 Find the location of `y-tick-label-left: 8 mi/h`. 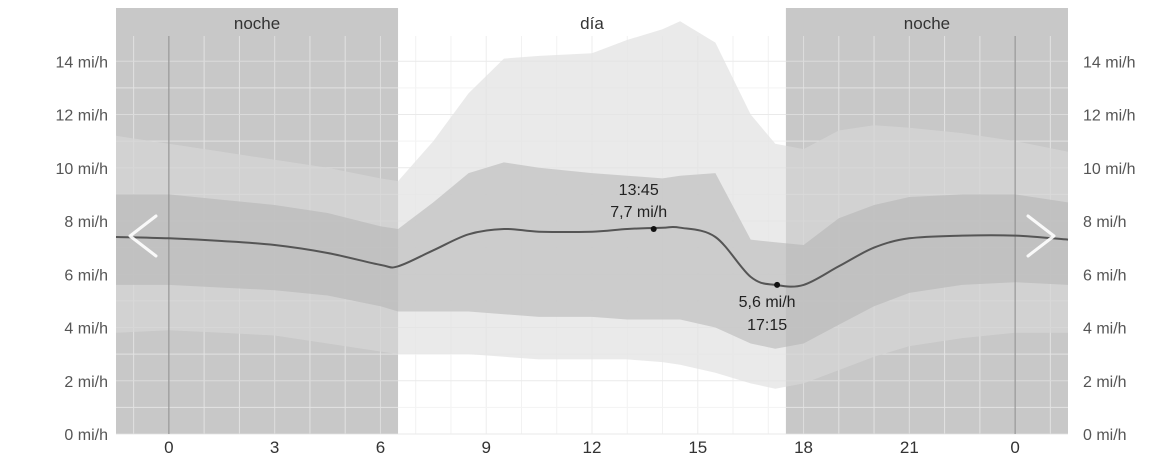

y-tick-label-left: 8 mi/h is located at coordinates (86, 222).